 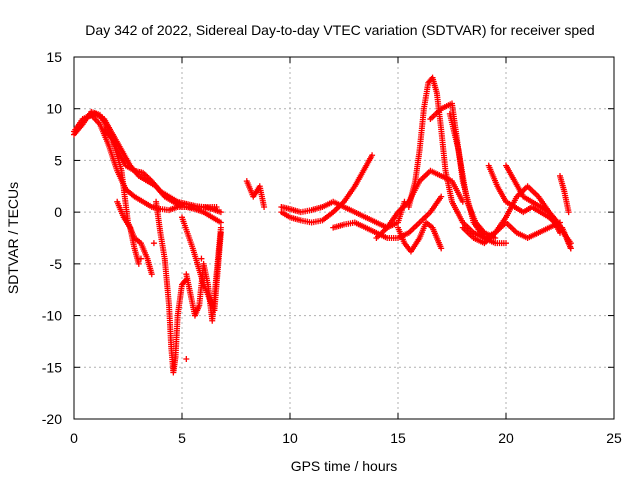 I want to click on y-tick-label: -15, so click(x=52, y=367).